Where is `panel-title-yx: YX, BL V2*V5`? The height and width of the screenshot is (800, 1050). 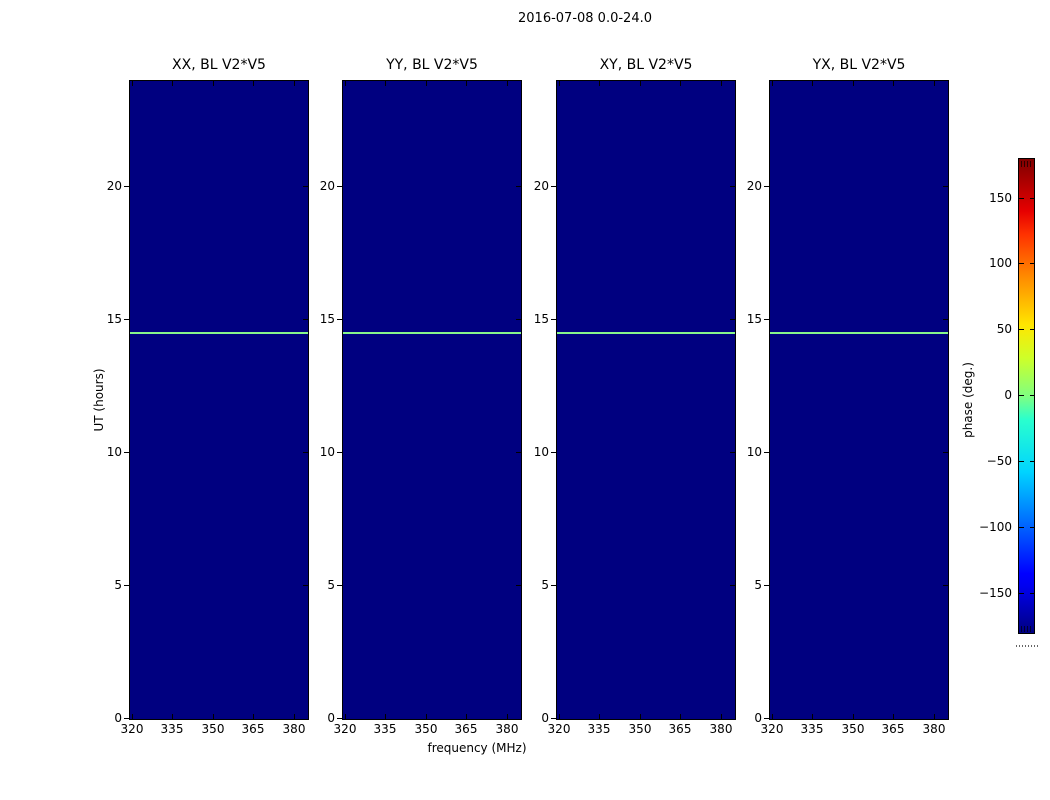
panel-title-yx: YX, BL V2*V5 is located at coordinates (859, 65).